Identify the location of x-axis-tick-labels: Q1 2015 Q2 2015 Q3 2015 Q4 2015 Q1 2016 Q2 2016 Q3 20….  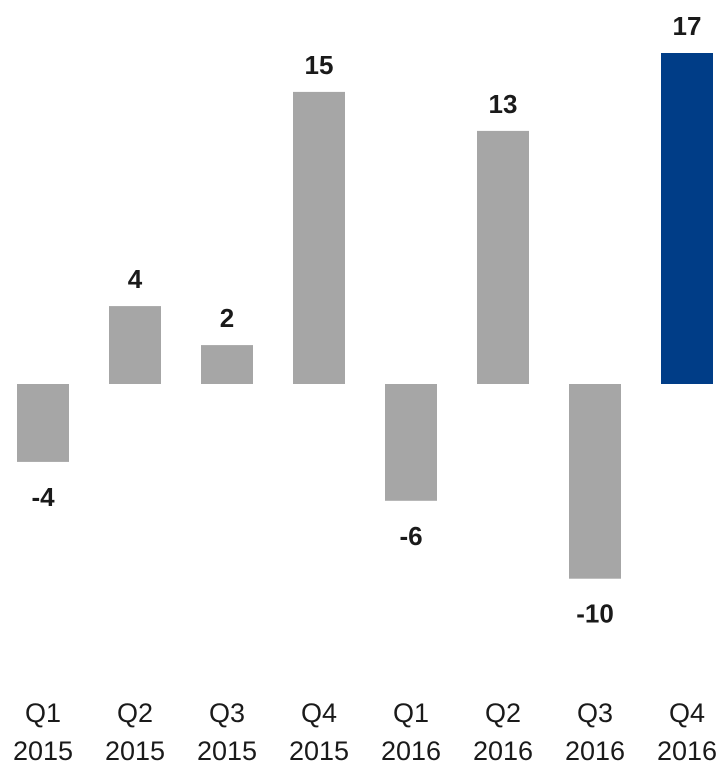
(365, 732).